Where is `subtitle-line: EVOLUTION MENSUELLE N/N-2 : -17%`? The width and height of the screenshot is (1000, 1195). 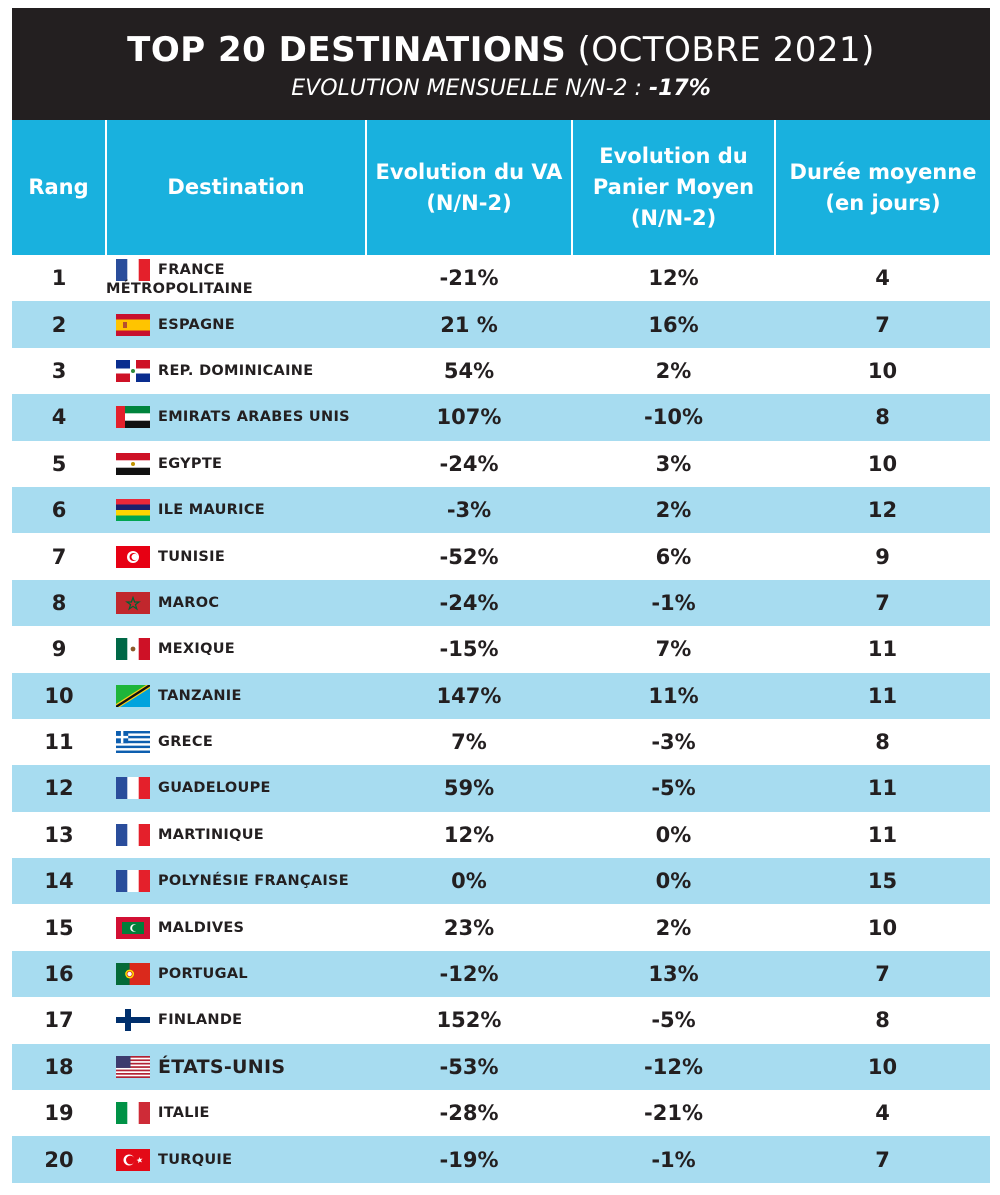 subtitle-line: EVOLUTION MENSUELLE N/N-2 : -17% is located at coordinates (501, 89).